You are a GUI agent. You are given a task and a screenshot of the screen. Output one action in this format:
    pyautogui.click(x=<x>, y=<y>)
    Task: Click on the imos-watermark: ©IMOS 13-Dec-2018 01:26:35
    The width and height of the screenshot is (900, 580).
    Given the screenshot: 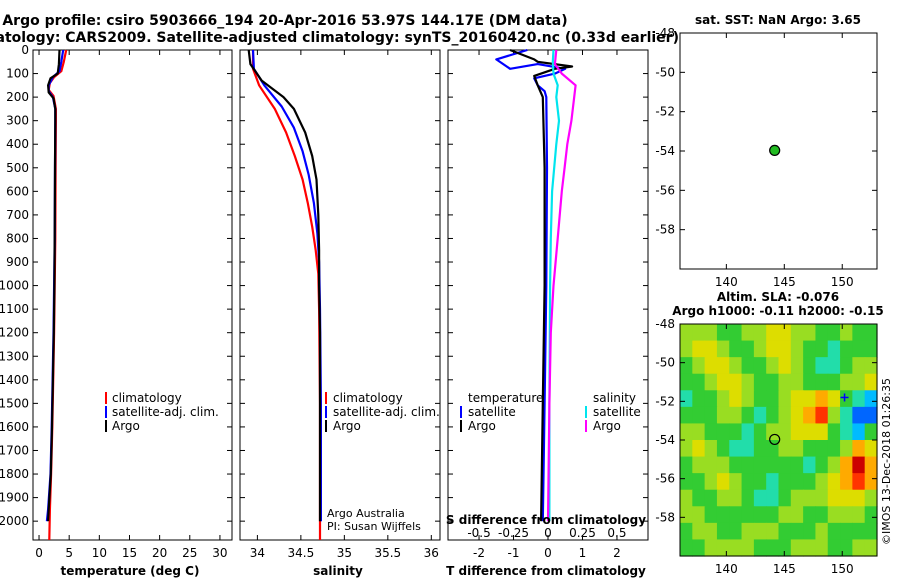 What is the action you would take?
    pyautogui.click(x=886, y=461)
    